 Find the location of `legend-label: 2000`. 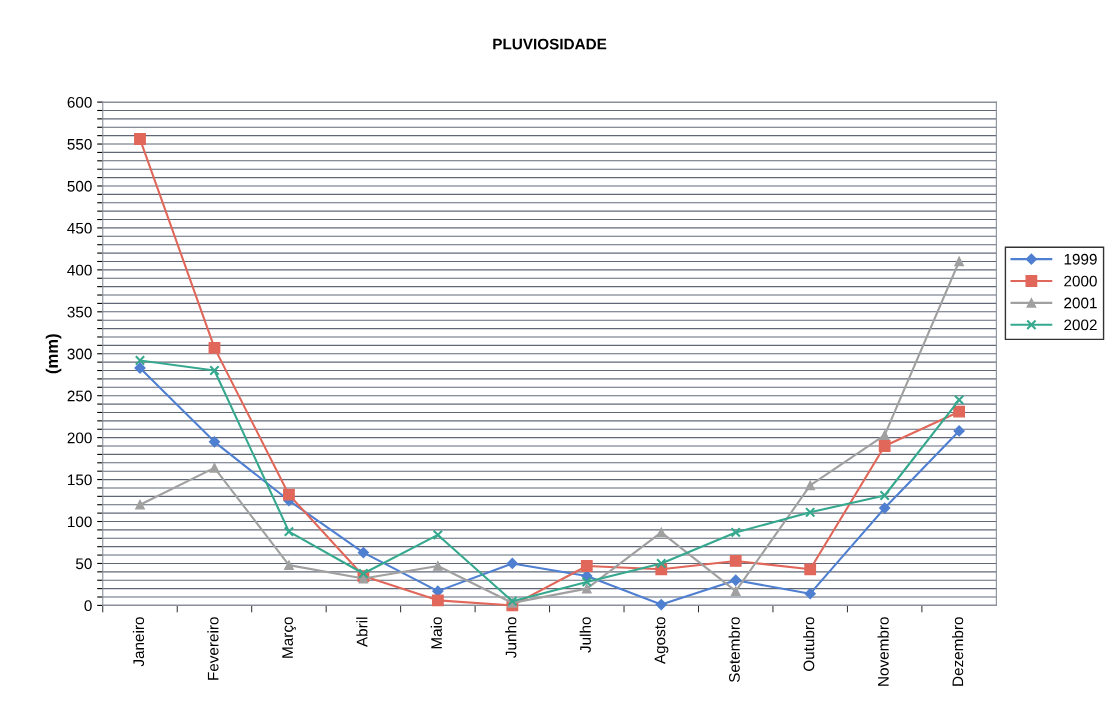

legend-label: 2000 is located at coordinates (1080, 281).